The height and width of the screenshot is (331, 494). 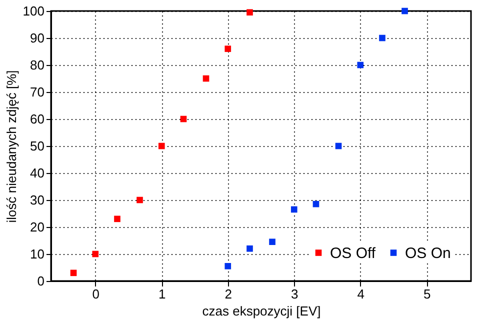 I want to click on y-tick-label: 10, so click(x=37, y=254).